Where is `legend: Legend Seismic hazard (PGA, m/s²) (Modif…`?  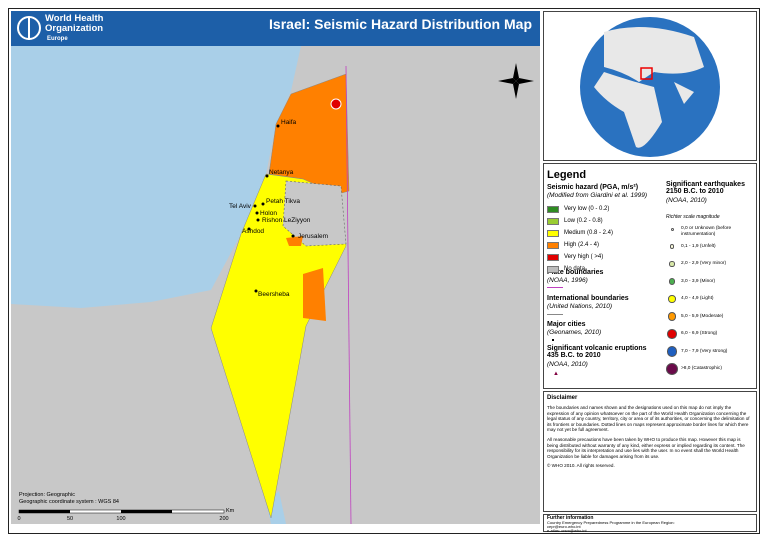
legend: Legend Seismic hazard (PGA, m/s²) (Modif… is located at coordinates (650, 276).